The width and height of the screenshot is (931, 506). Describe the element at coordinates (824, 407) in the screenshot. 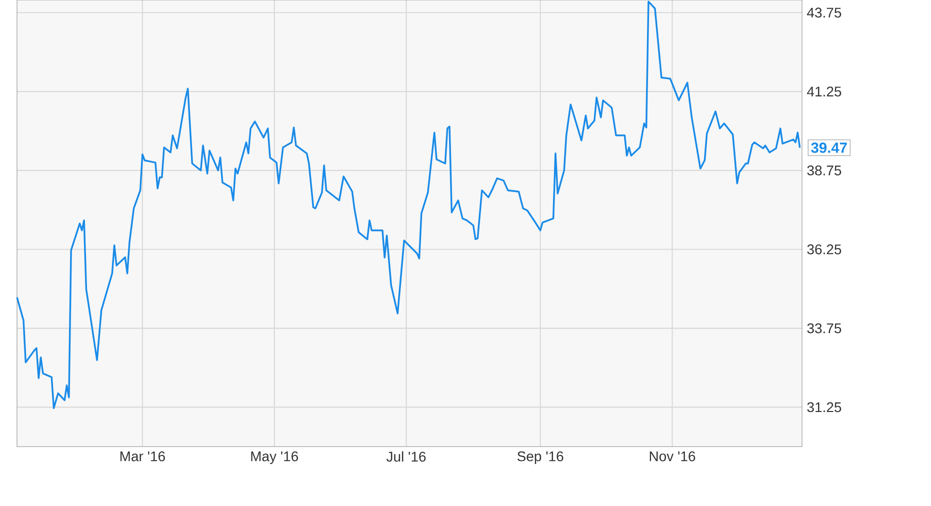

I see `y-tick-label: 31.25` at that location.